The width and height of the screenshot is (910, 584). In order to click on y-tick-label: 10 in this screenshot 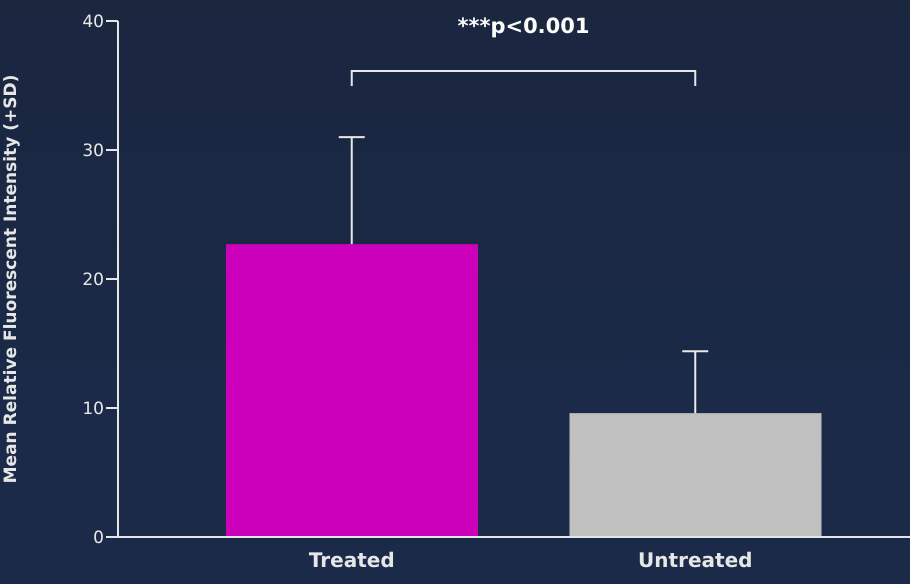, I will do `click(93, 409)`.